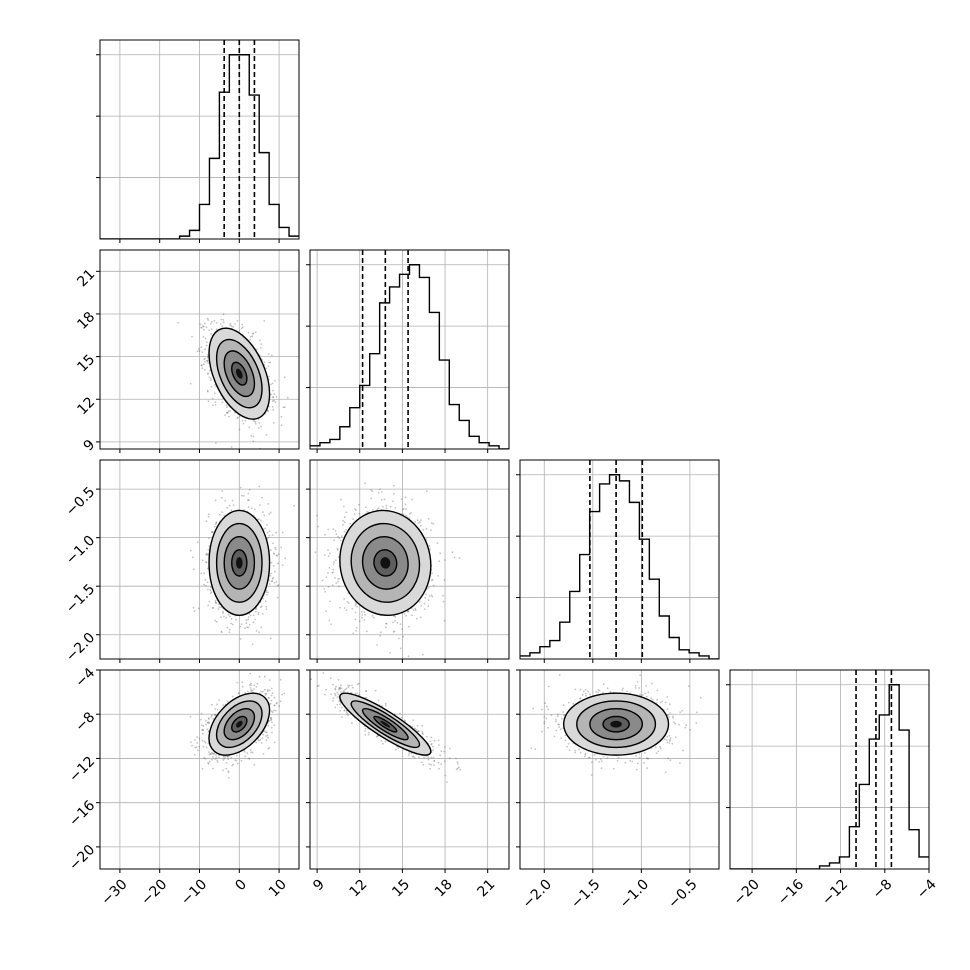 The image size is (970, 970). What do you see at coordinates (829, 769) in the screenshot?
I see `panel-frame` at bounding box center [829, 769].